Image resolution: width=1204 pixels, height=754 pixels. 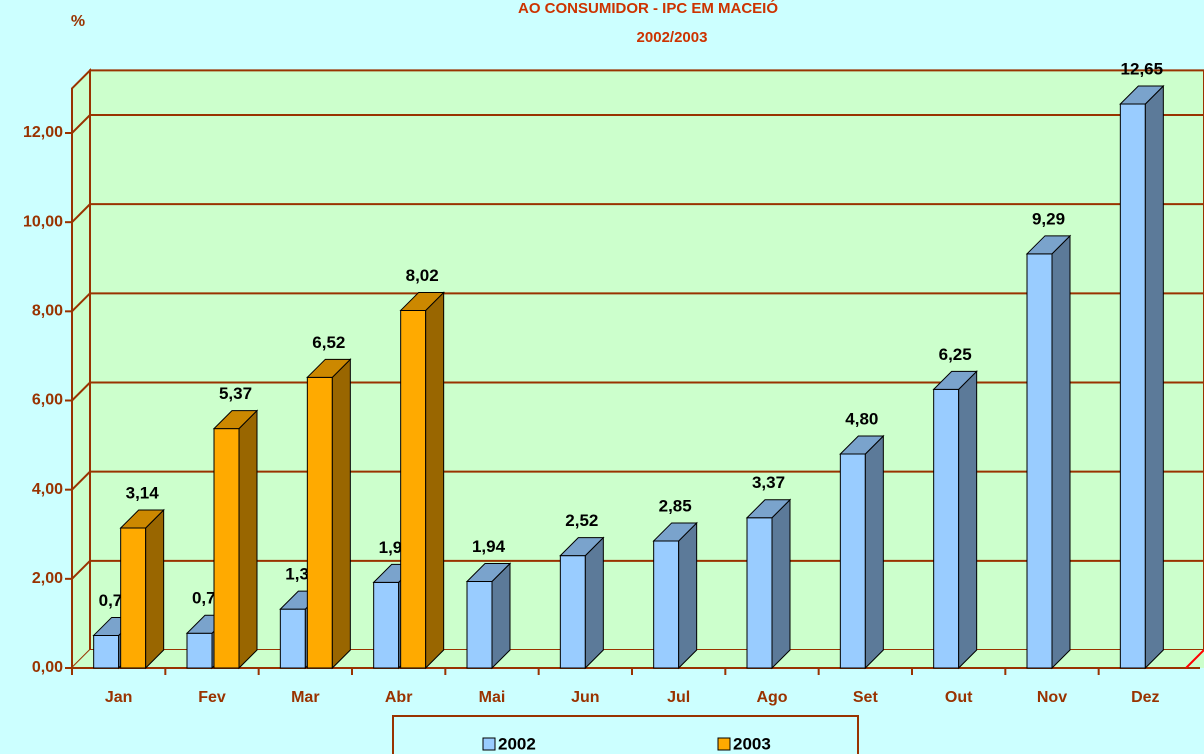 What do you see at coordinates (861, 418) in the screenshot?
I see `value-label: 4,80` at bounding box center [861, 418].